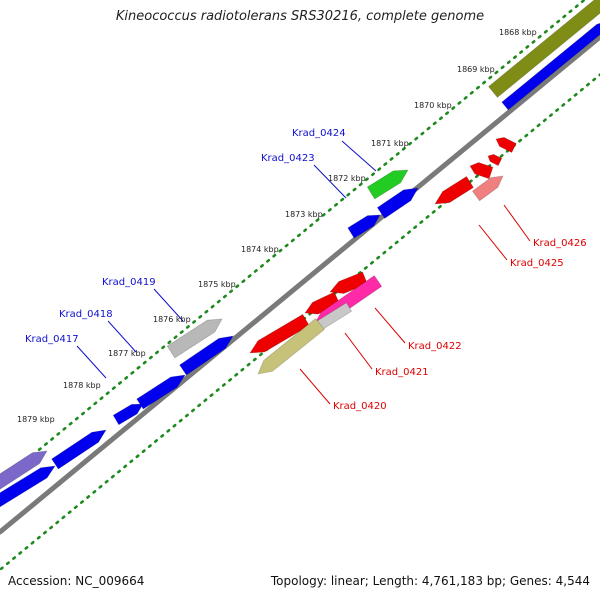 The image size is (600, 600). I want to click on tick-label-6: 1873 kbp, so click(304, 214).